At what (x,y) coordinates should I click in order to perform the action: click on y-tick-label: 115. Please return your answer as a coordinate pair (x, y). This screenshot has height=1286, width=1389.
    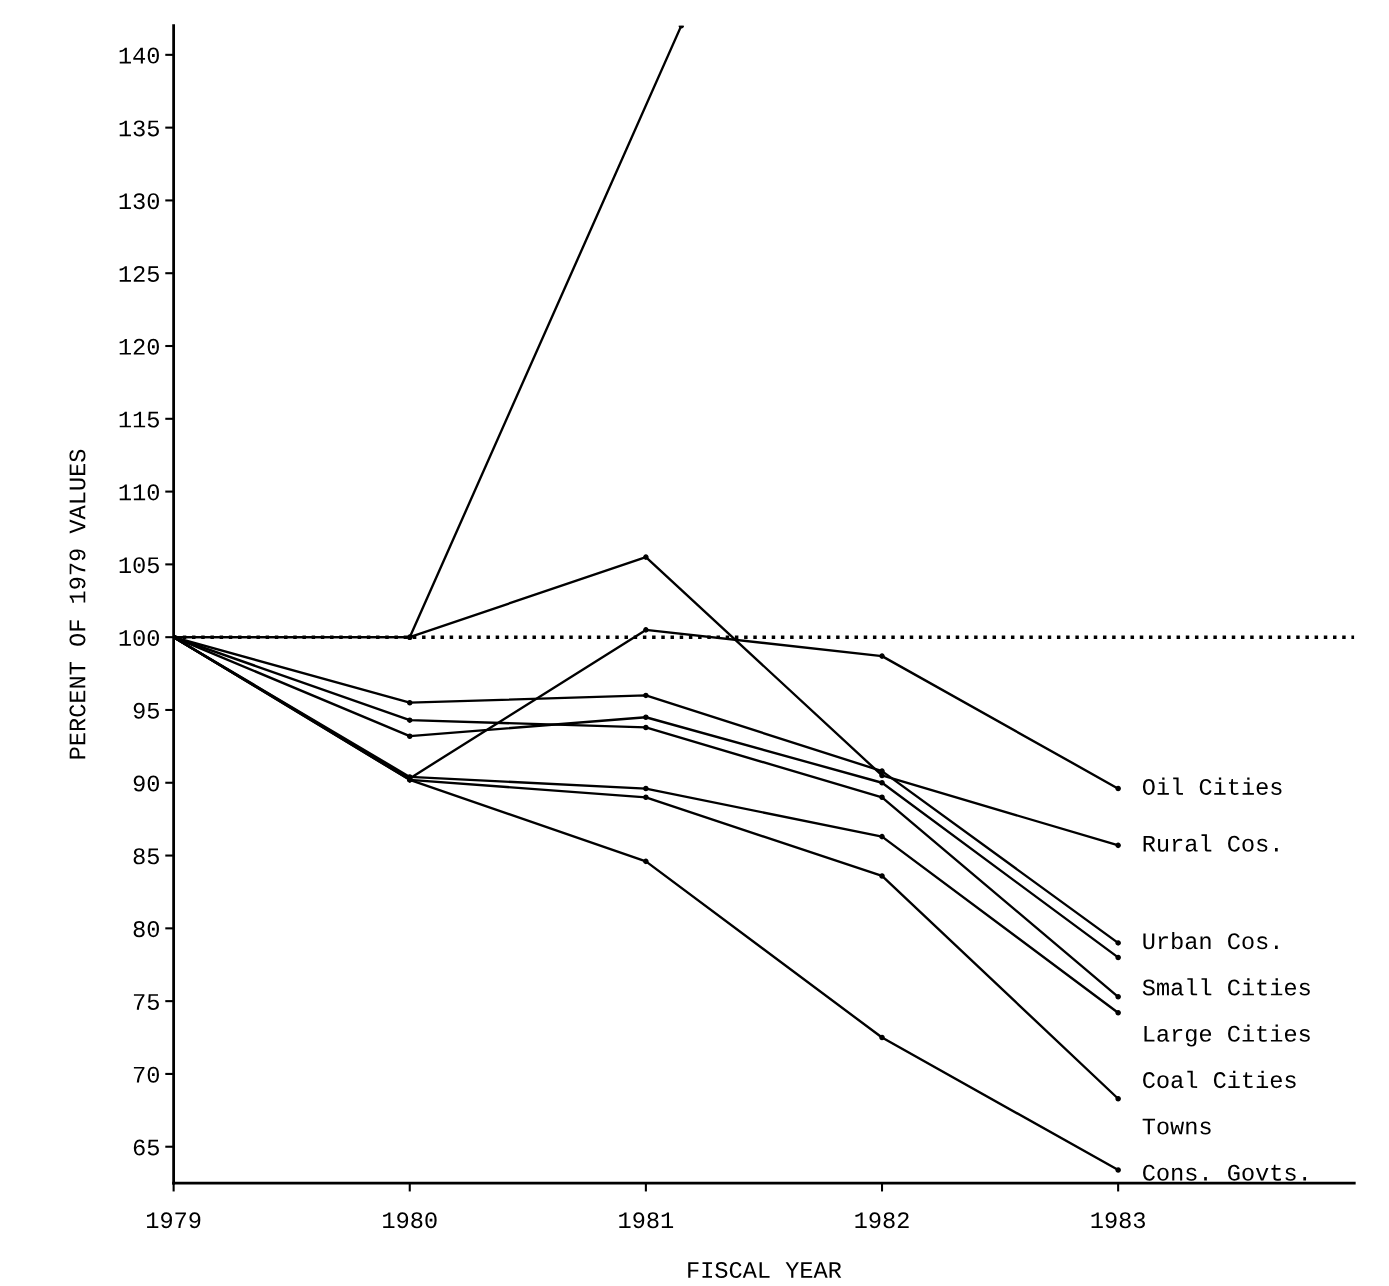
    Looking at the image, I should click on (139, 419).